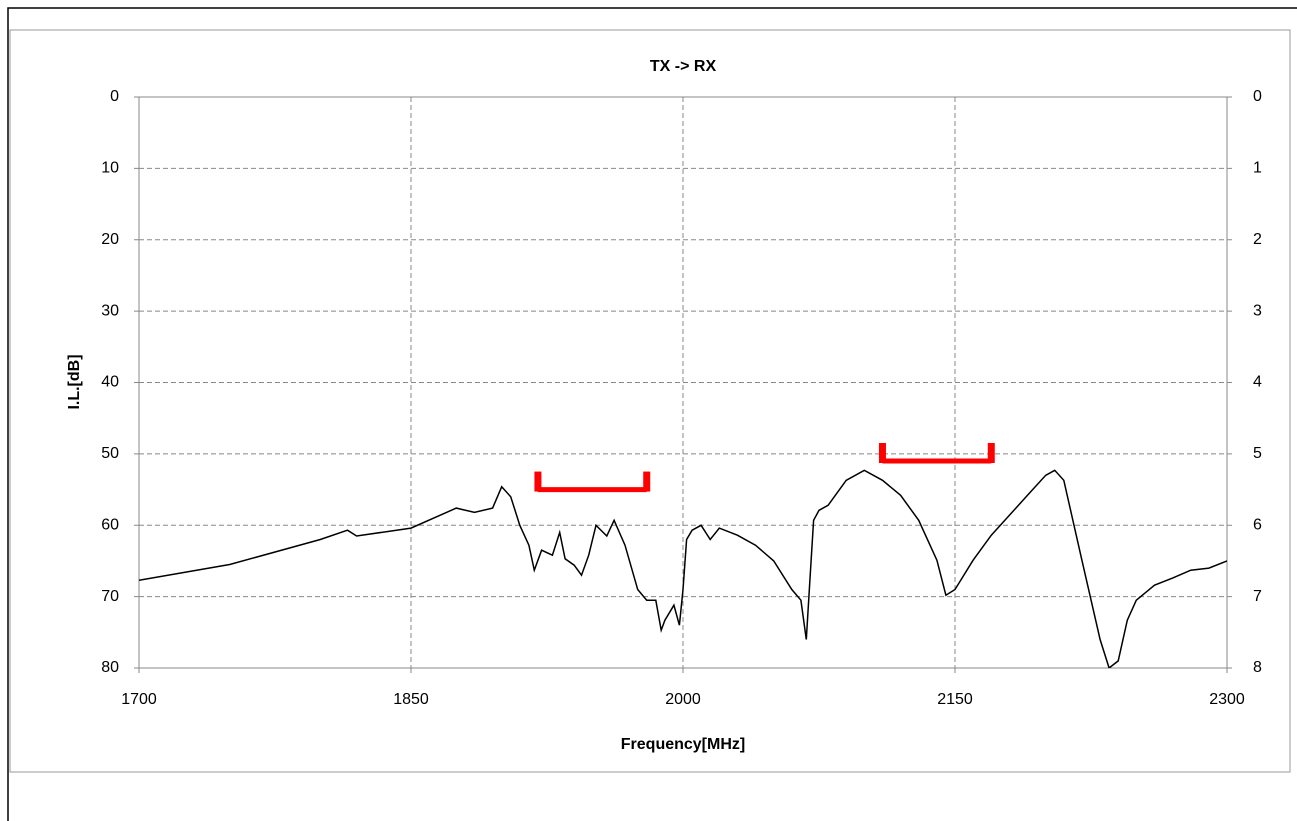 This screenshot has width=1297, height=821. Describe the element at coordinates (1257, 596) in the screenshot. I see `y2-tick-label: 7` at that location.